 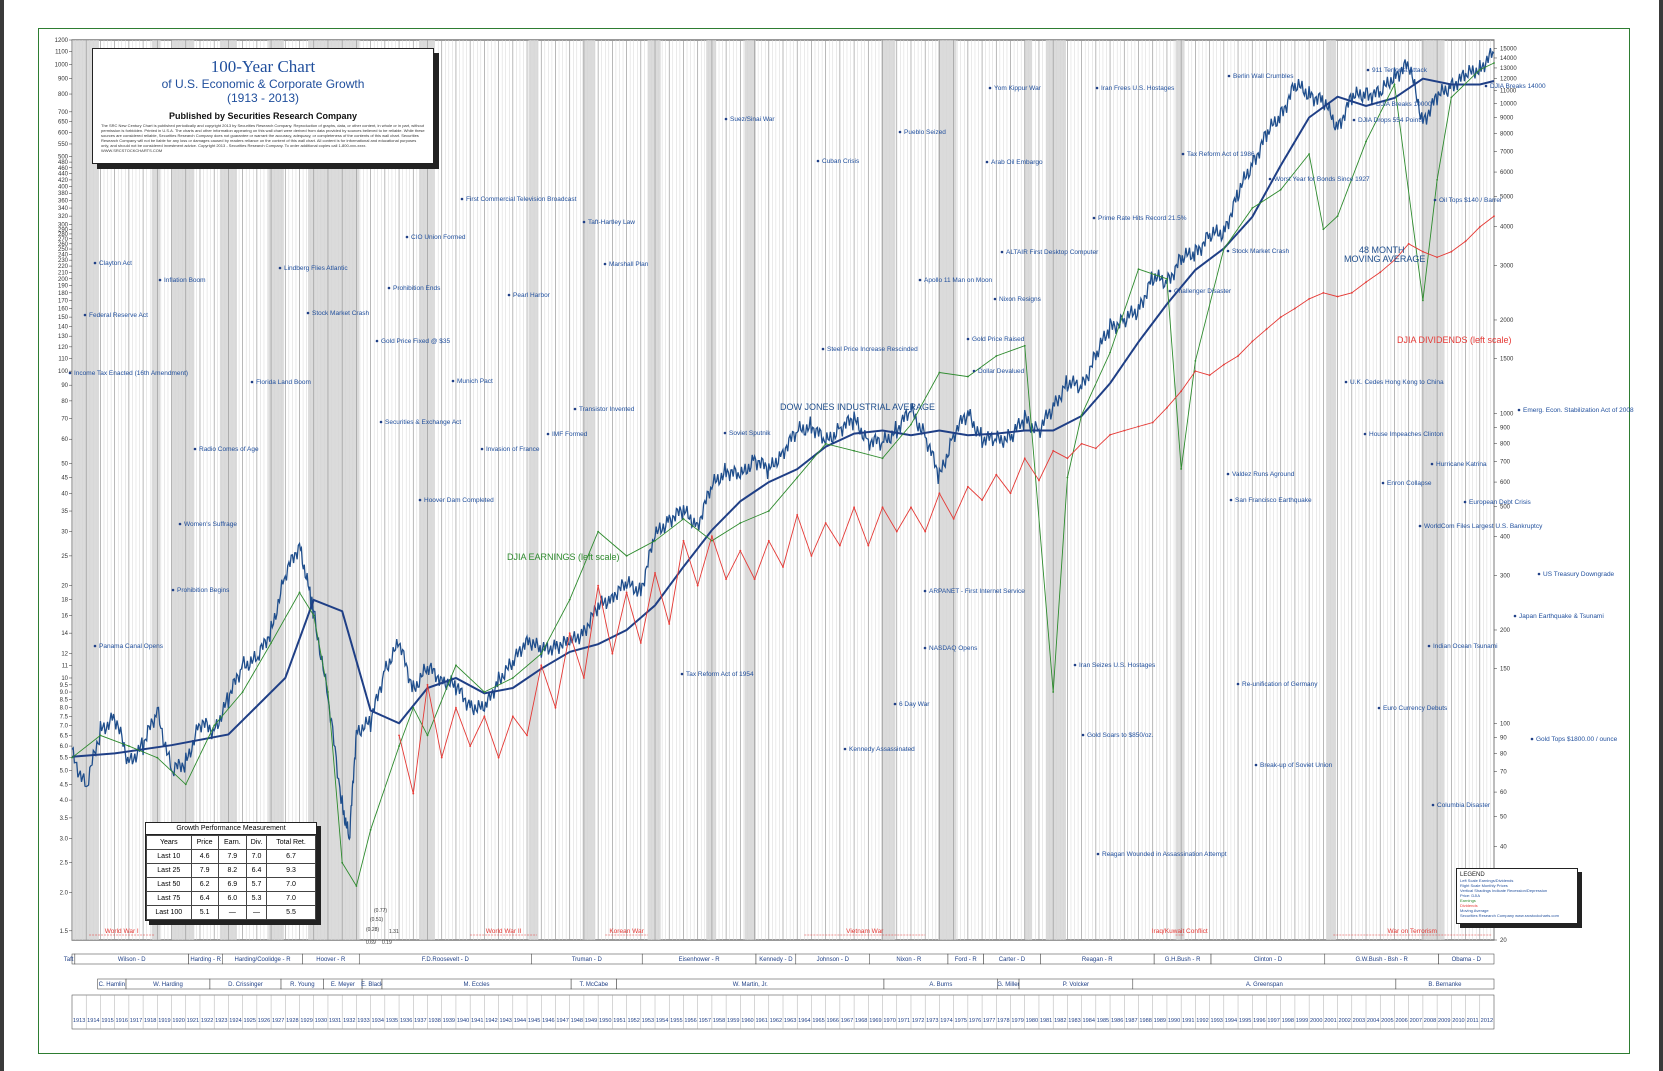 What do you see at coordinates (63, 133) in the screenshot?
I see `left-tick-label: 600` at bounding box center [63, 133].